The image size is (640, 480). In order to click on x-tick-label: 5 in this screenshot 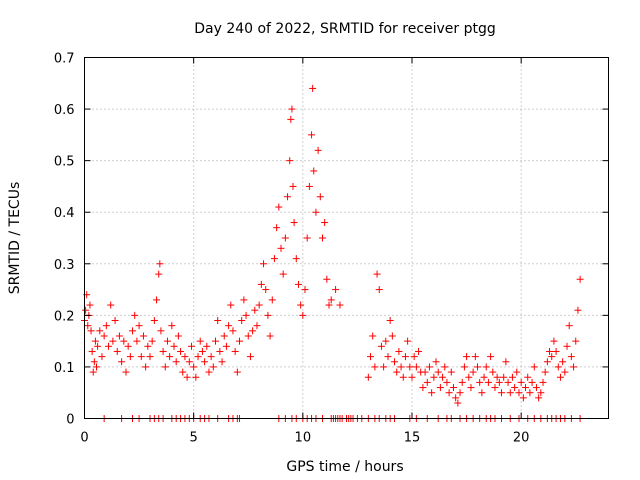, I will do `click(194, 438)`.